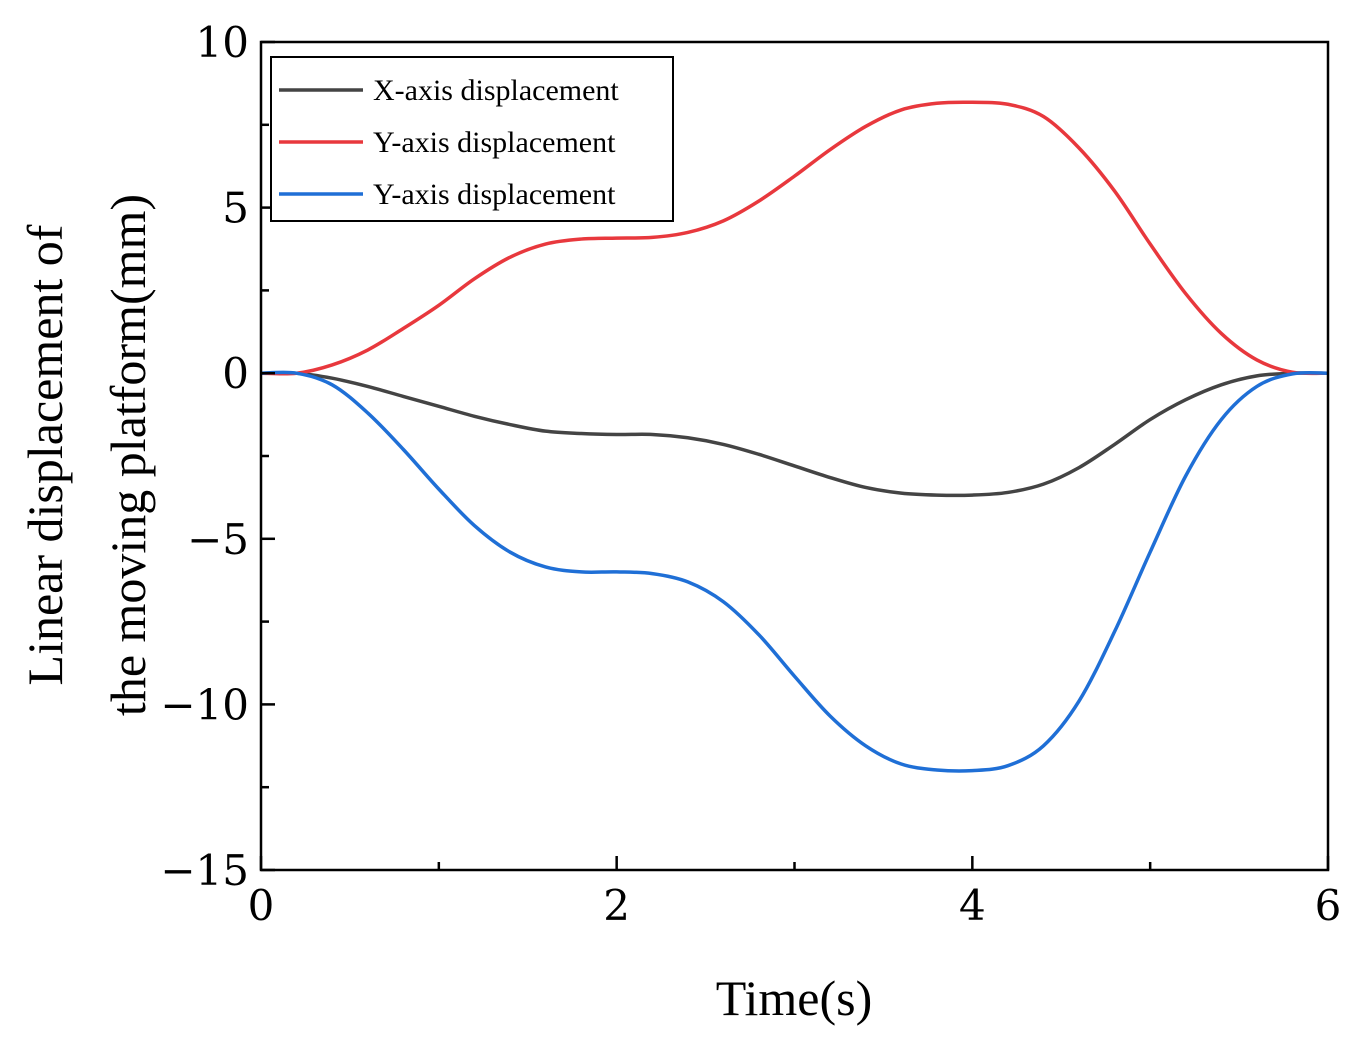 The width and height of the screenshot is (1368, 1048). What do you see at coordinates (616, 905) in the screenshot?
I see `x-tick-label: 2` at bounding box center [616, 905].